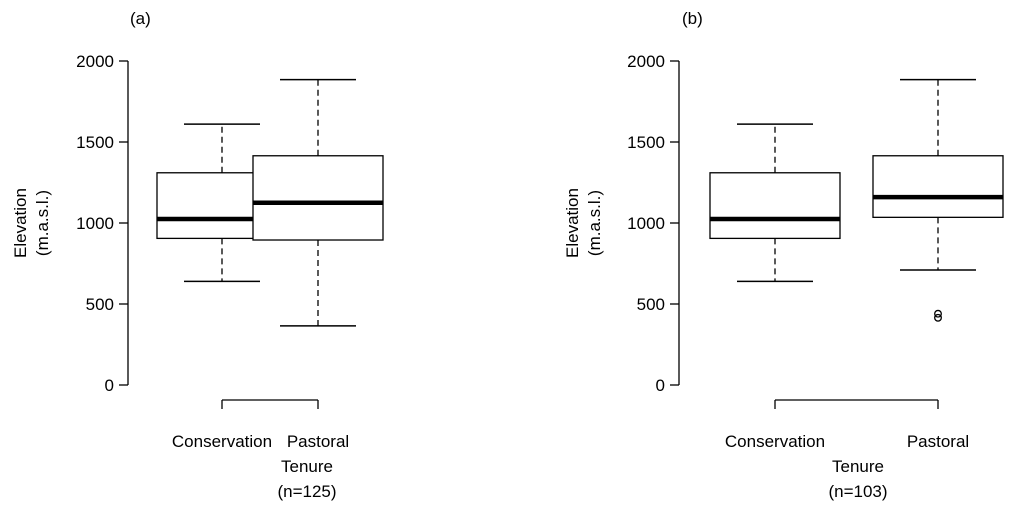  Describe the element at coordinates (692, 18) in the screenshot. I see `panel-label: (b)` at that location.